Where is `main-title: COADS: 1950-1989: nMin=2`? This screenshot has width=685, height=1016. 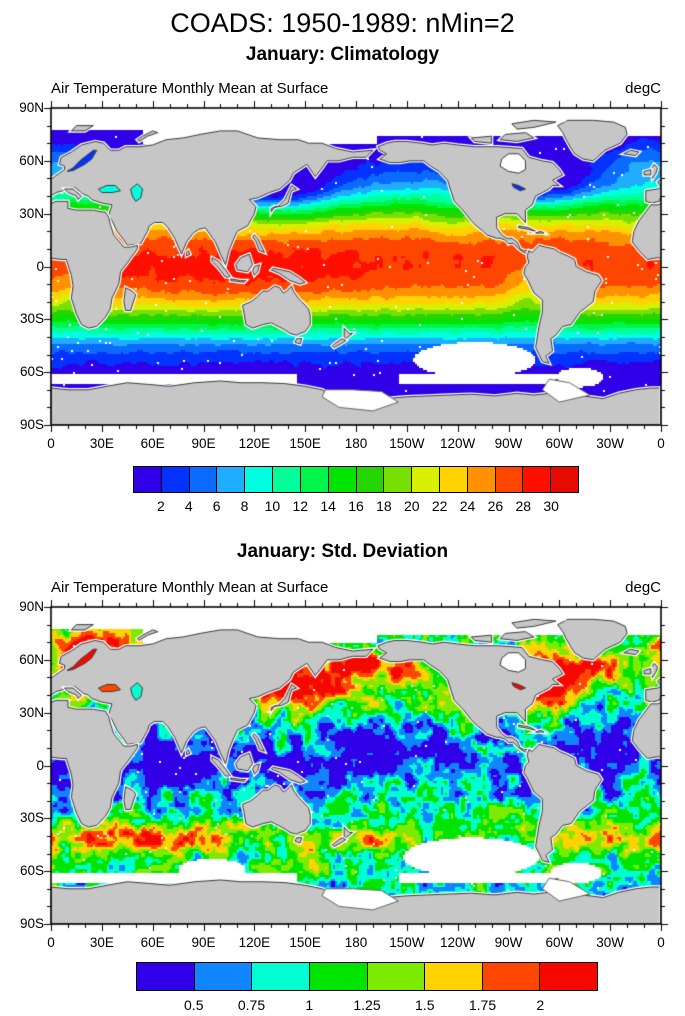
main-title: COADS: 1950-1989: nMin=2 is located at coordinates (342, 23).